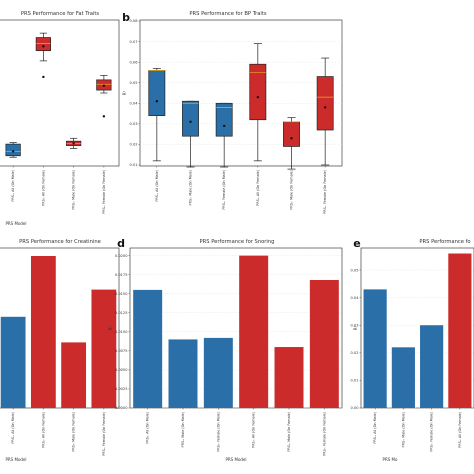 Image resolution: width=474 pixels, height=474 pixels. What do you see at coordinates (15, 459) in the screenshot?
I see `c-xlabel: PRS Model` at bounding box center [15, 459].